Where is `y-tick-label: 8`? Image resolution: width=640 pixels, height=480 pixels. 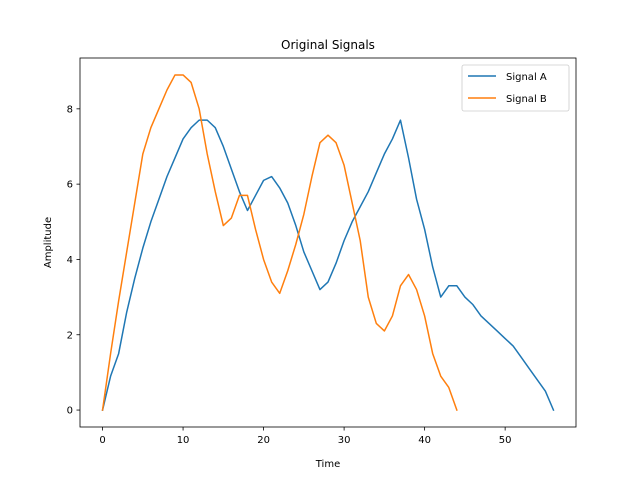
y-tick-label: 8 is located at coordinates (70, 109).